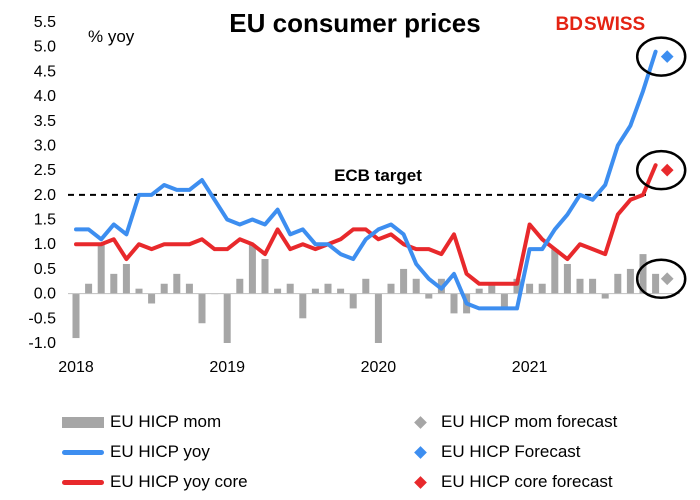 Image resolution: width=700 pixels, height=500 pixels. What do you see at coordinates (45, 96) in the screenshot?
I see `y-tick-label: 4.0` at bounding box center [45, 96].